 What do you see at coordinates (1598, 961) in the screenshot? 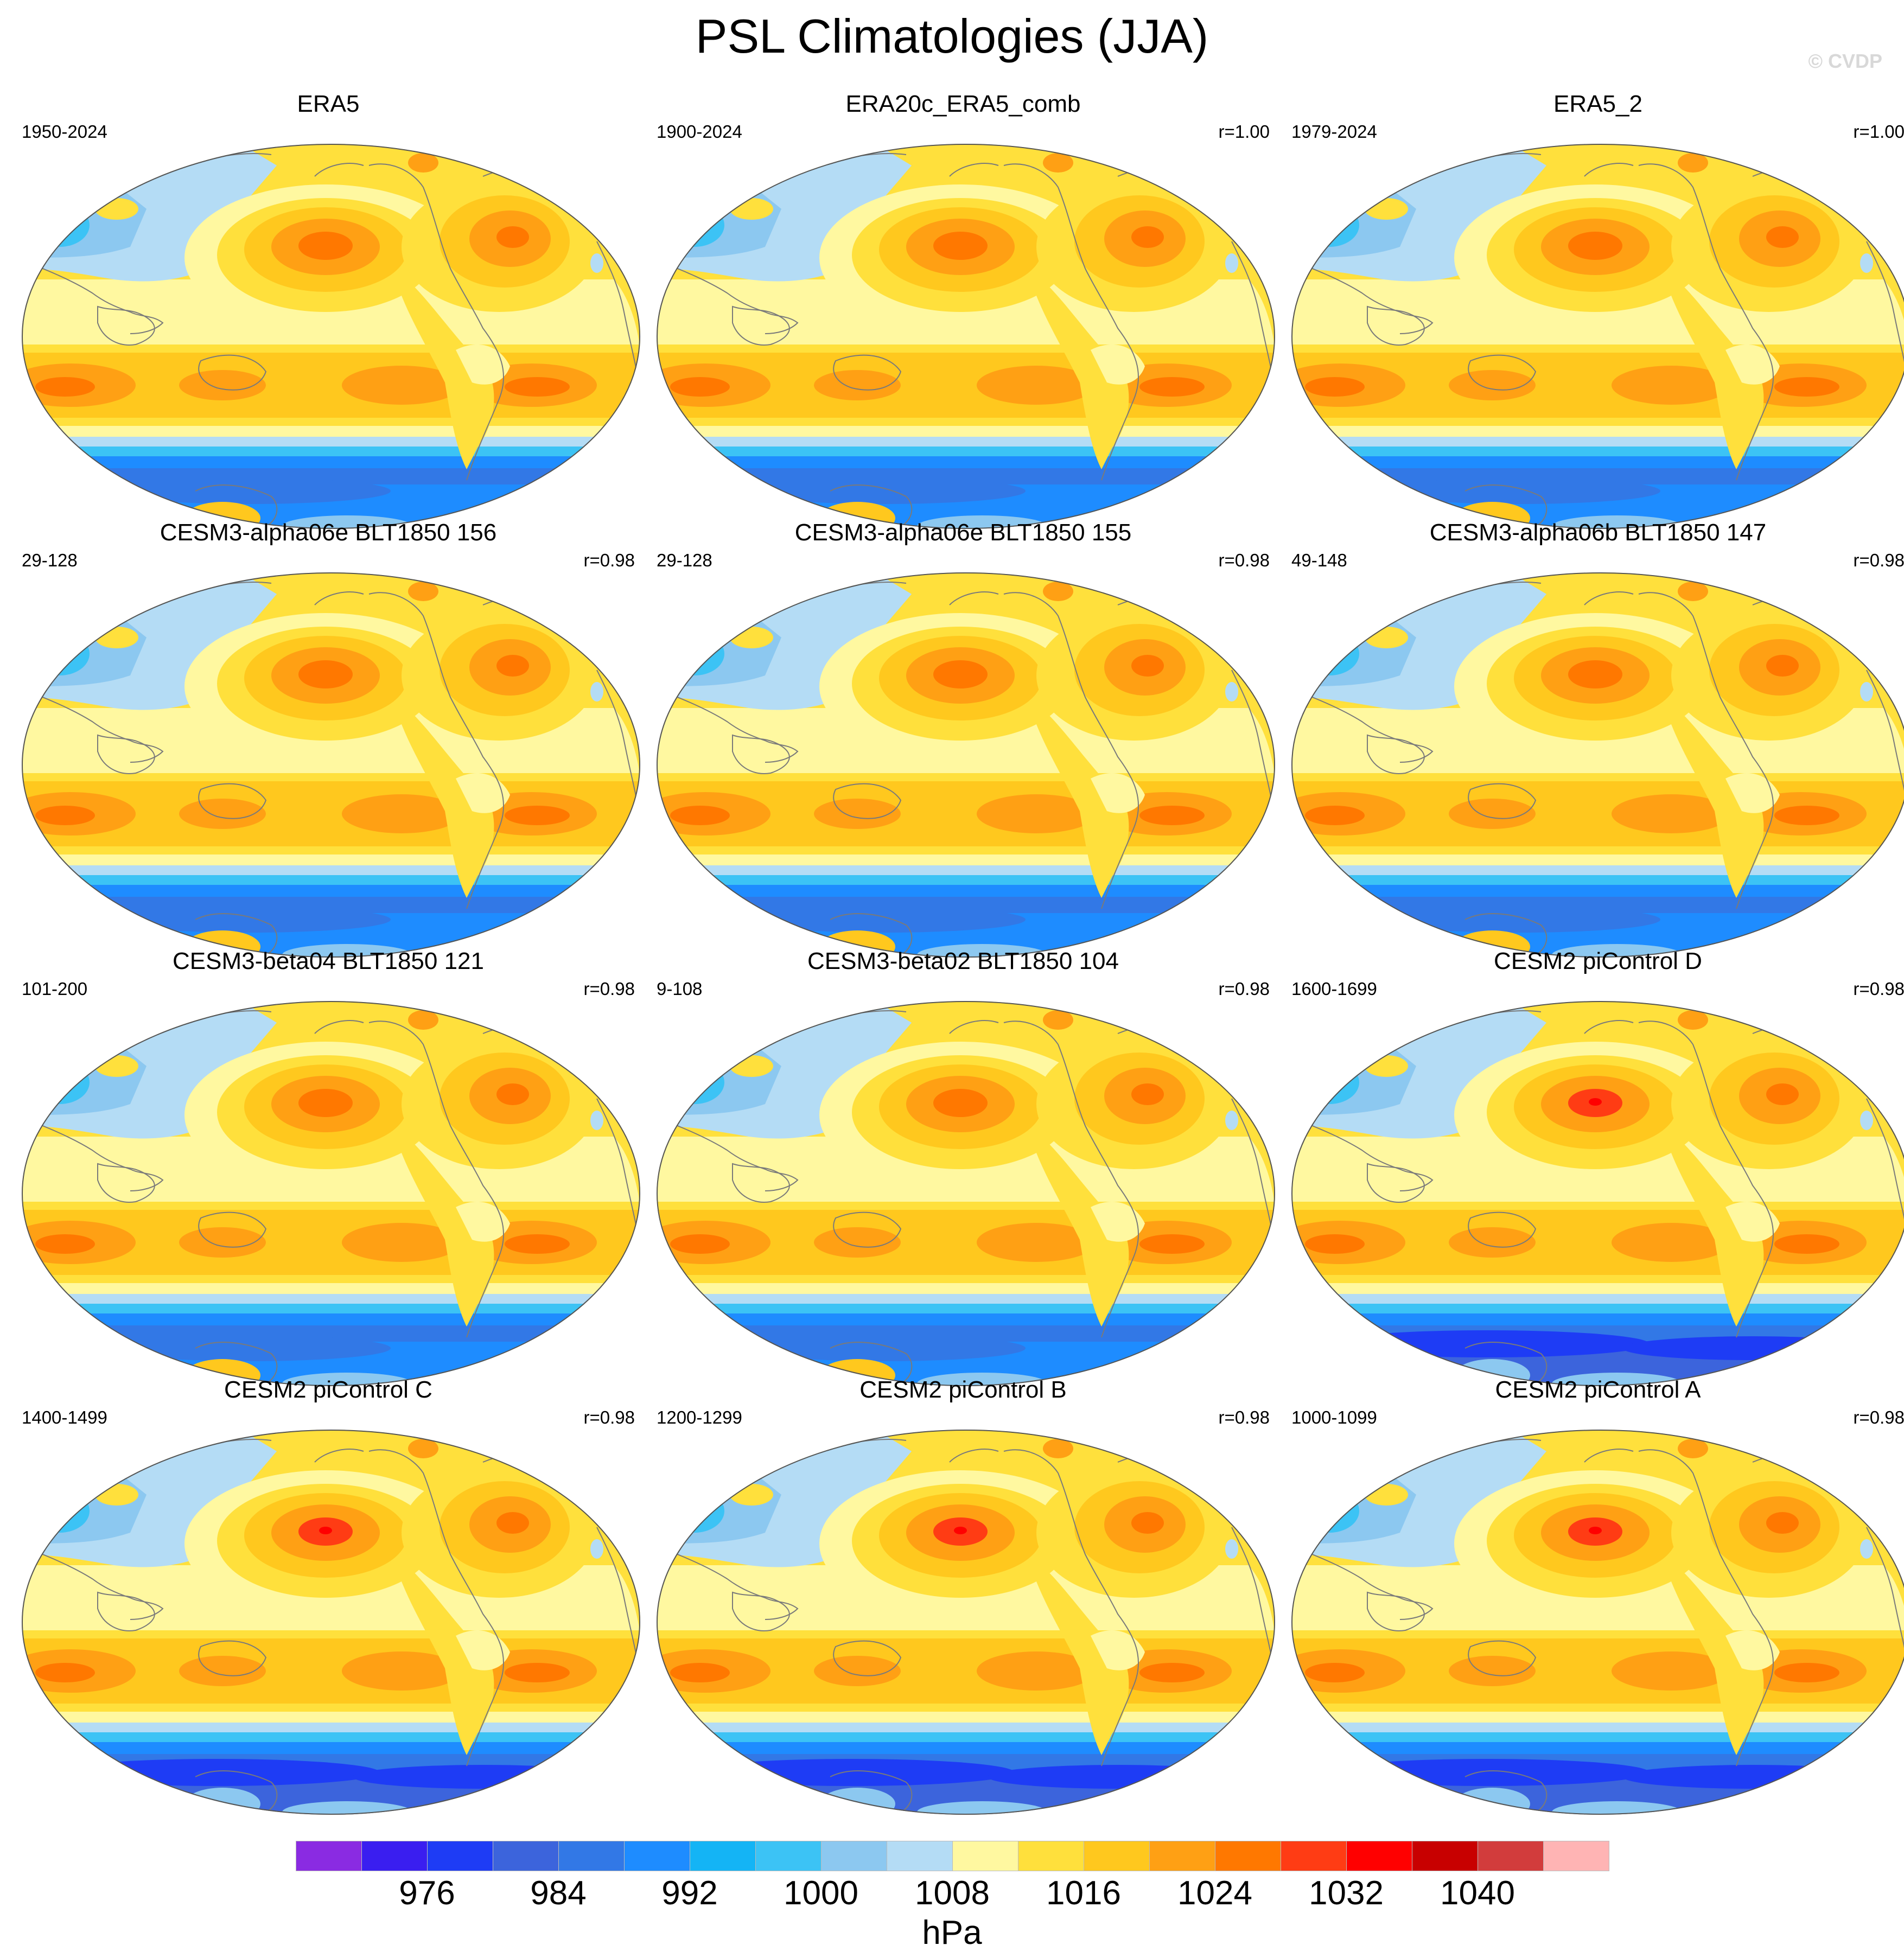
I see `panel-title: CESM2 piControl D` at bounding box center [1598, 961].